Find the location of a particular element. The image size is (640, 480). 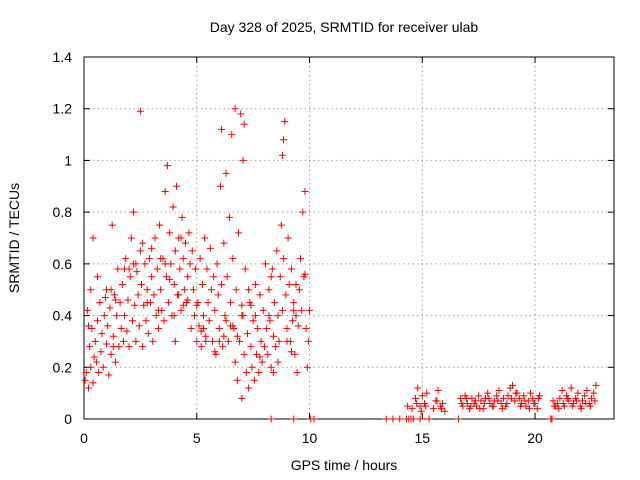

y-tick-label: 0.4 is located at coordinates (63, 316).